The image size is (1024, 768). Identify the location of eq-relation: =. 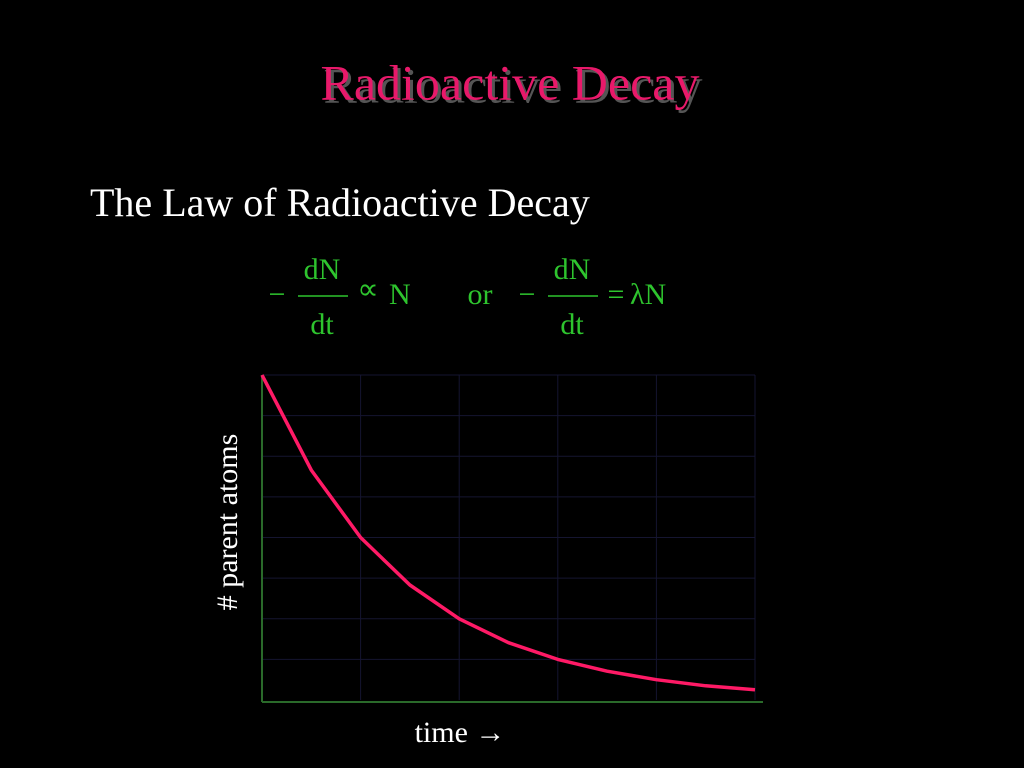
(616, 294).